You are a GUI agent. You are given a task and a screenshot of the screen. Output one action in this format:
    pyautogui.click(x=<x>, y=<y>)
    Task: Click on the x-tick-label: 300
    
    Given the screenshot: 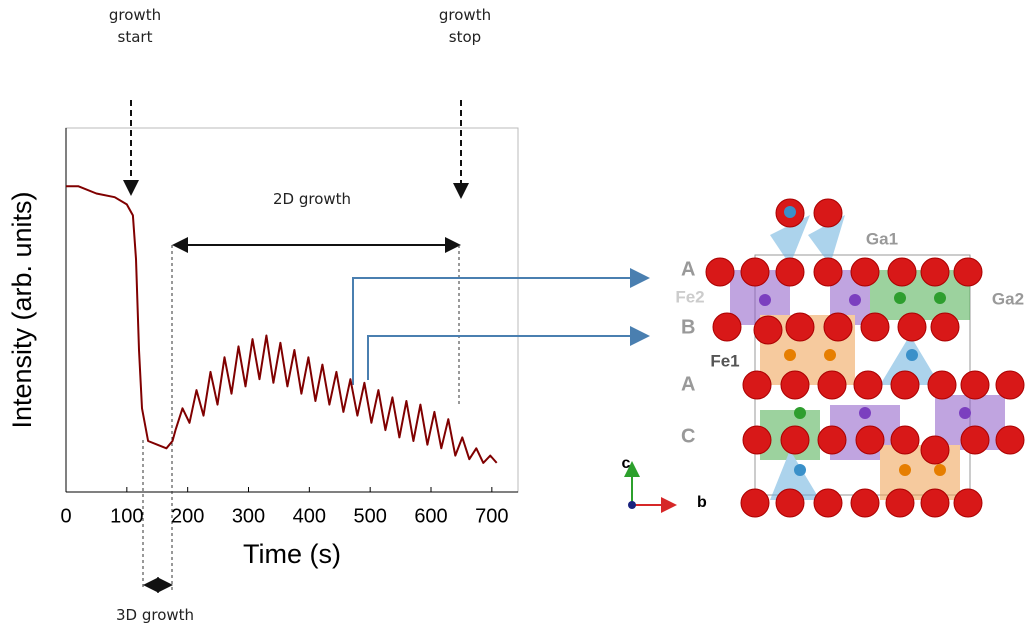 What is the action you would take?
    pyautogui.click(x=248, y=516)
    